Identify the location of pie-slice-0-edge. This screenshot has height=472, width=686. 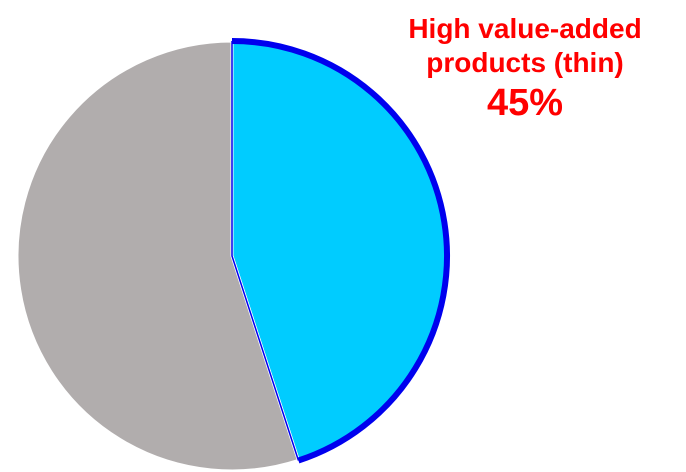
(265, 251).